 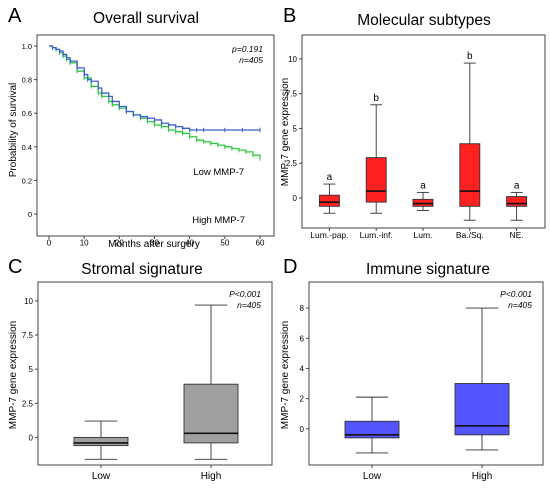 I want to click on panel-b-ytick-label: 10, so click(x=292, y=59).